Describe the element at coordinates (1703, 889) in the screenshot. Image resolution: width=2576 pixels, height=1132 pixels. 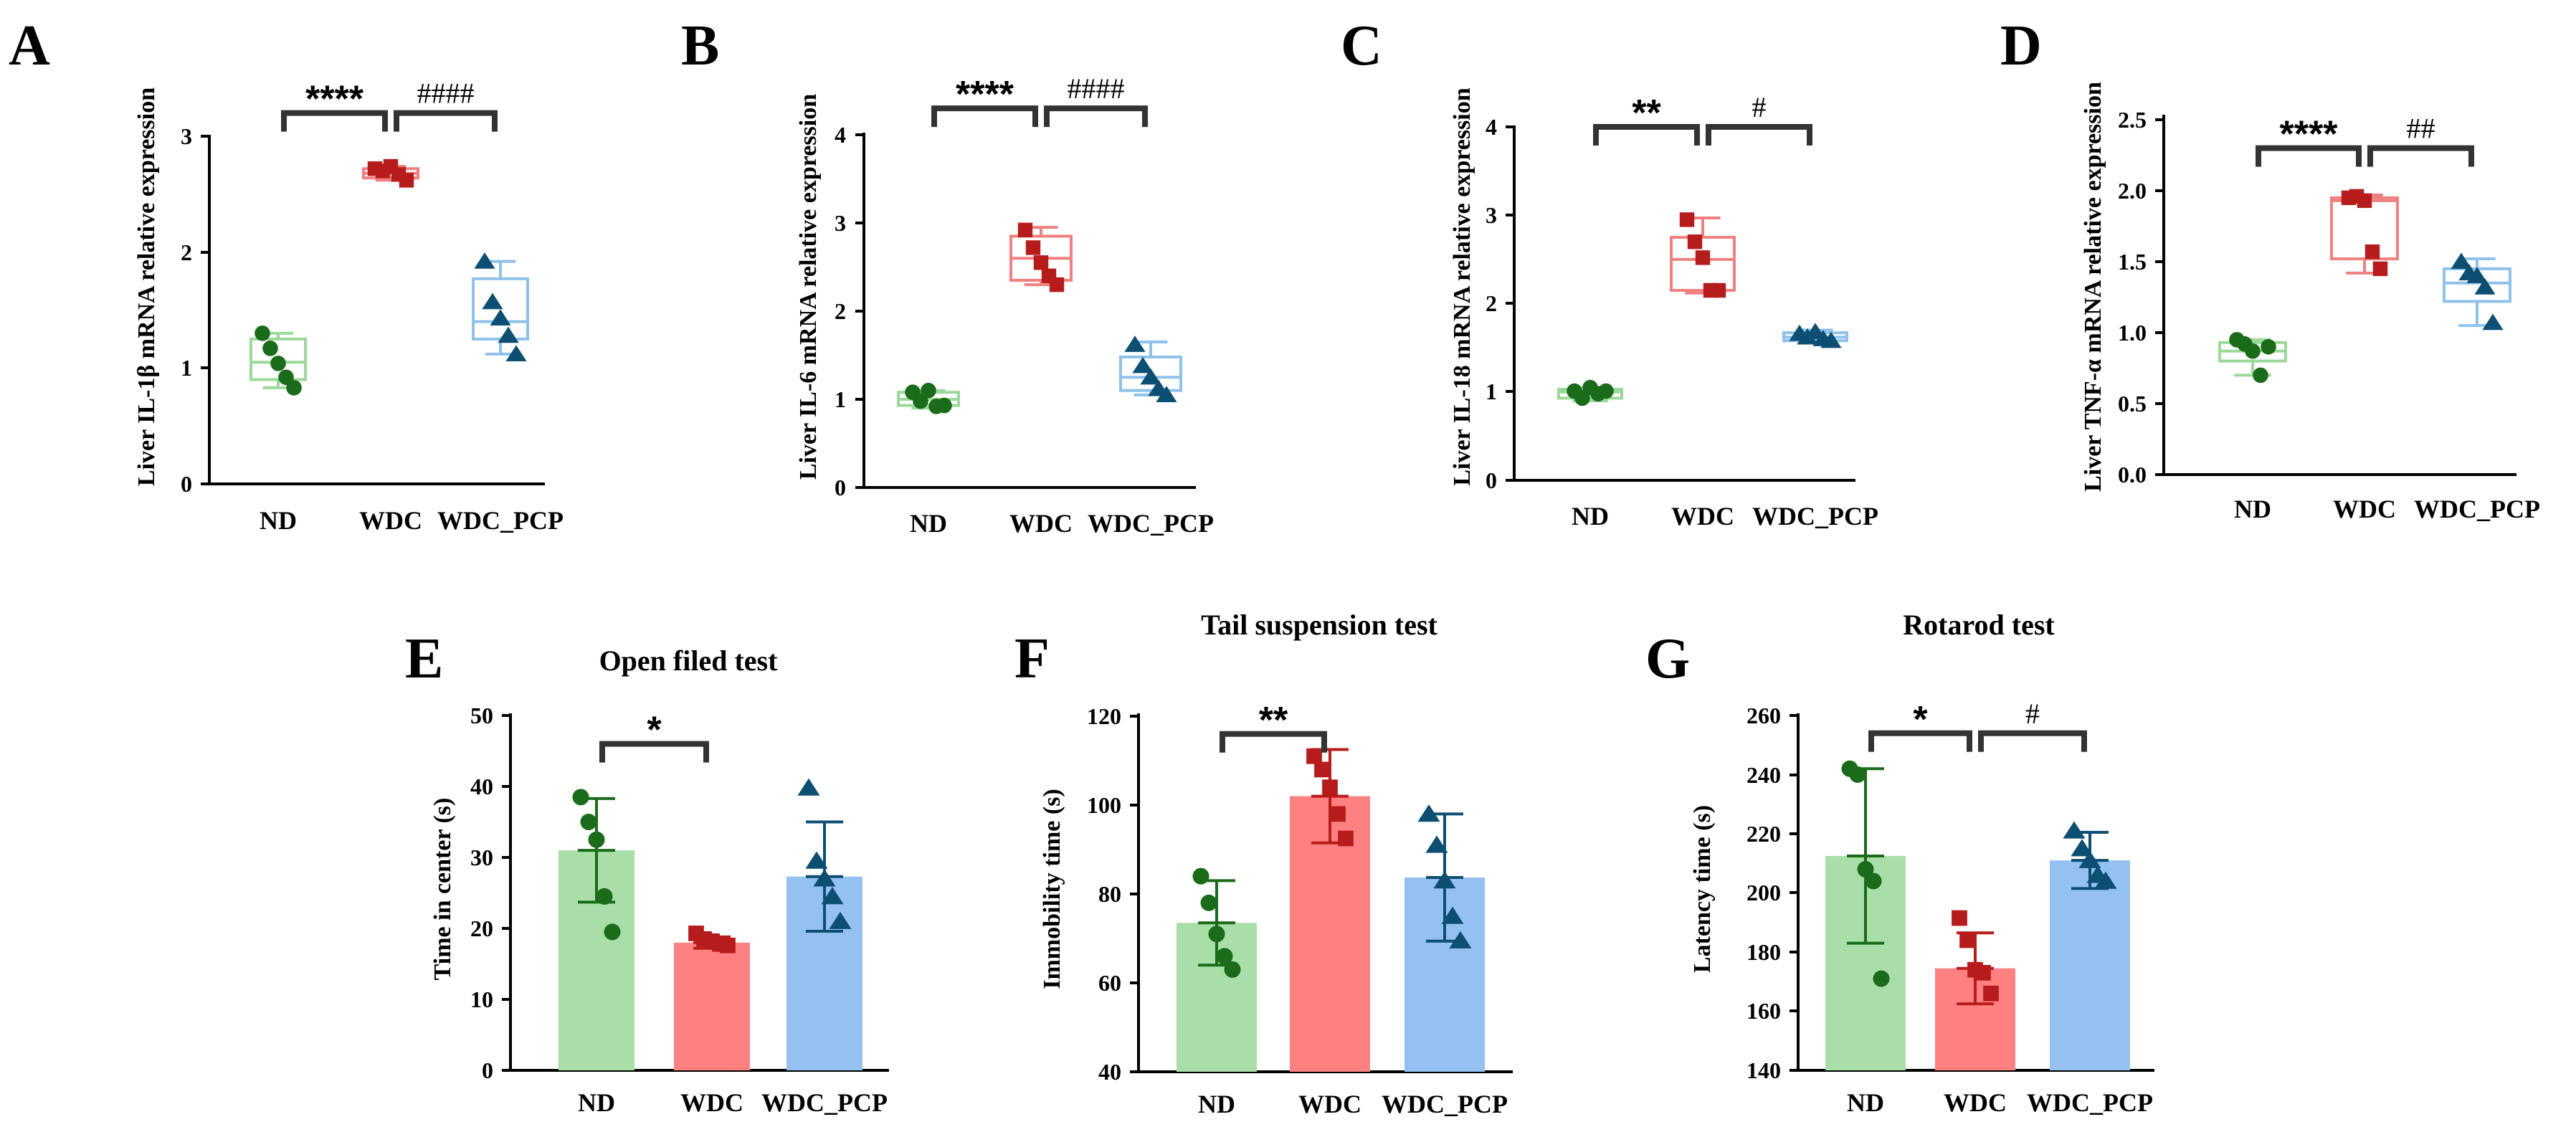
I see `panel-g-ylabel: Latency time (s)` at that location.